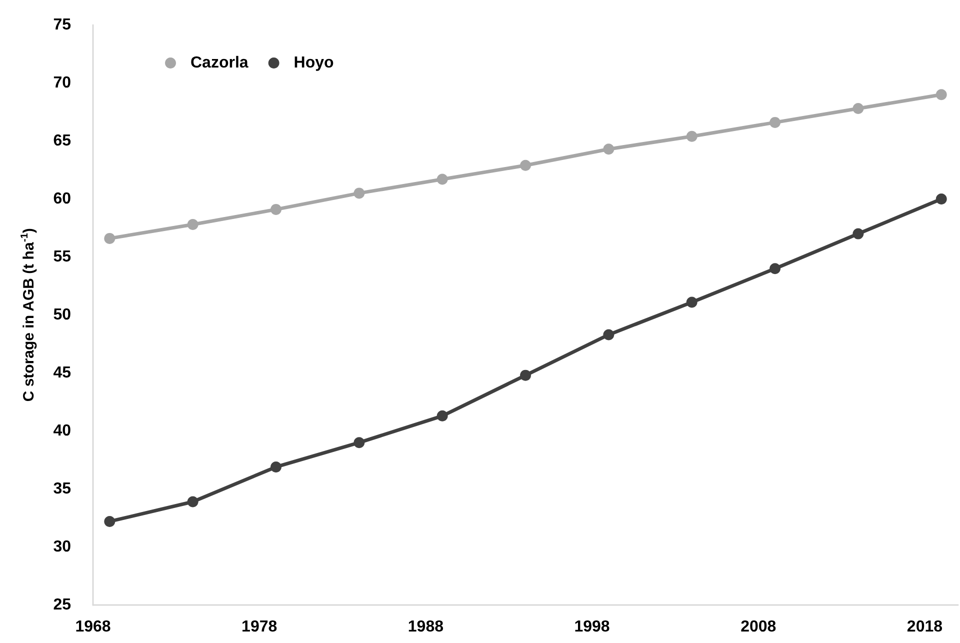 The image size is (960, 643). Describe the element at coordinates (592, 627) in the screenshot. I see `x-tick-label: 1998` at that location.